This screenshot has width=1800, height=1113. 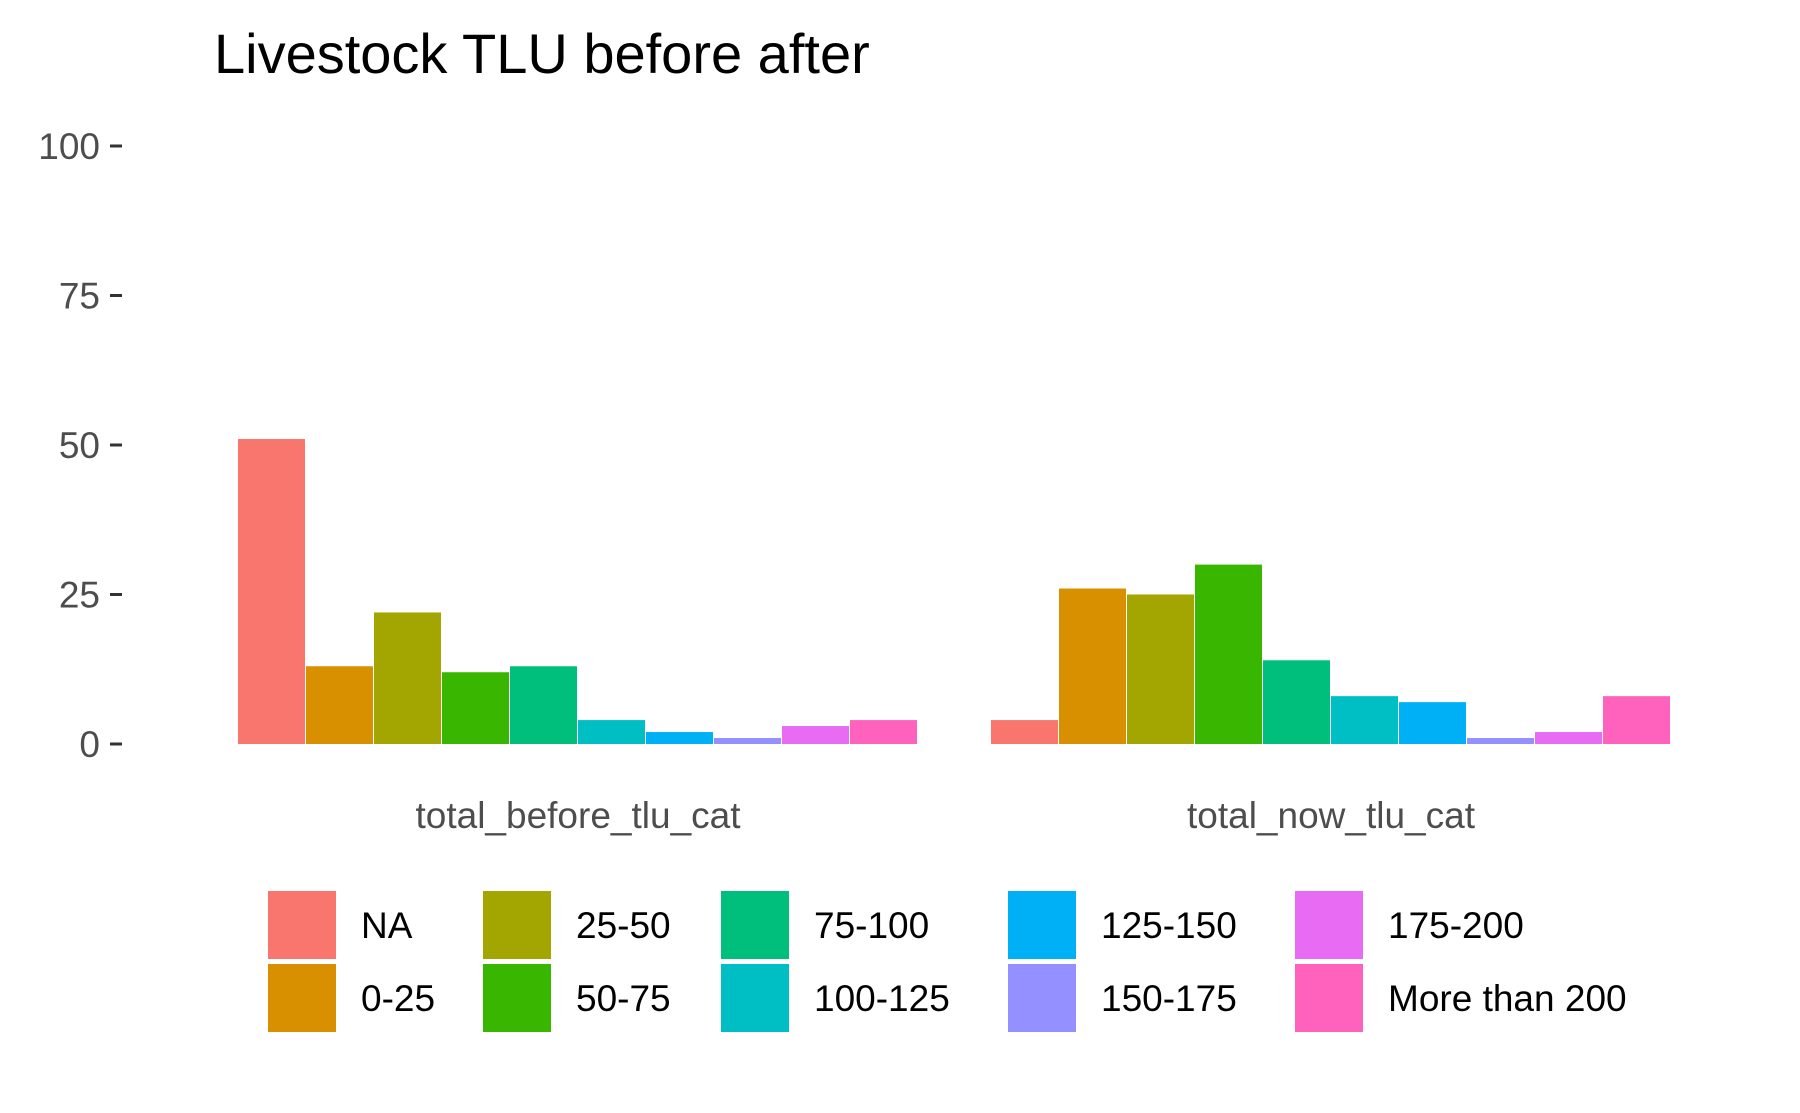 I want to click on y-axis: 0 25 50 75 100, so click(x=80, y=445).